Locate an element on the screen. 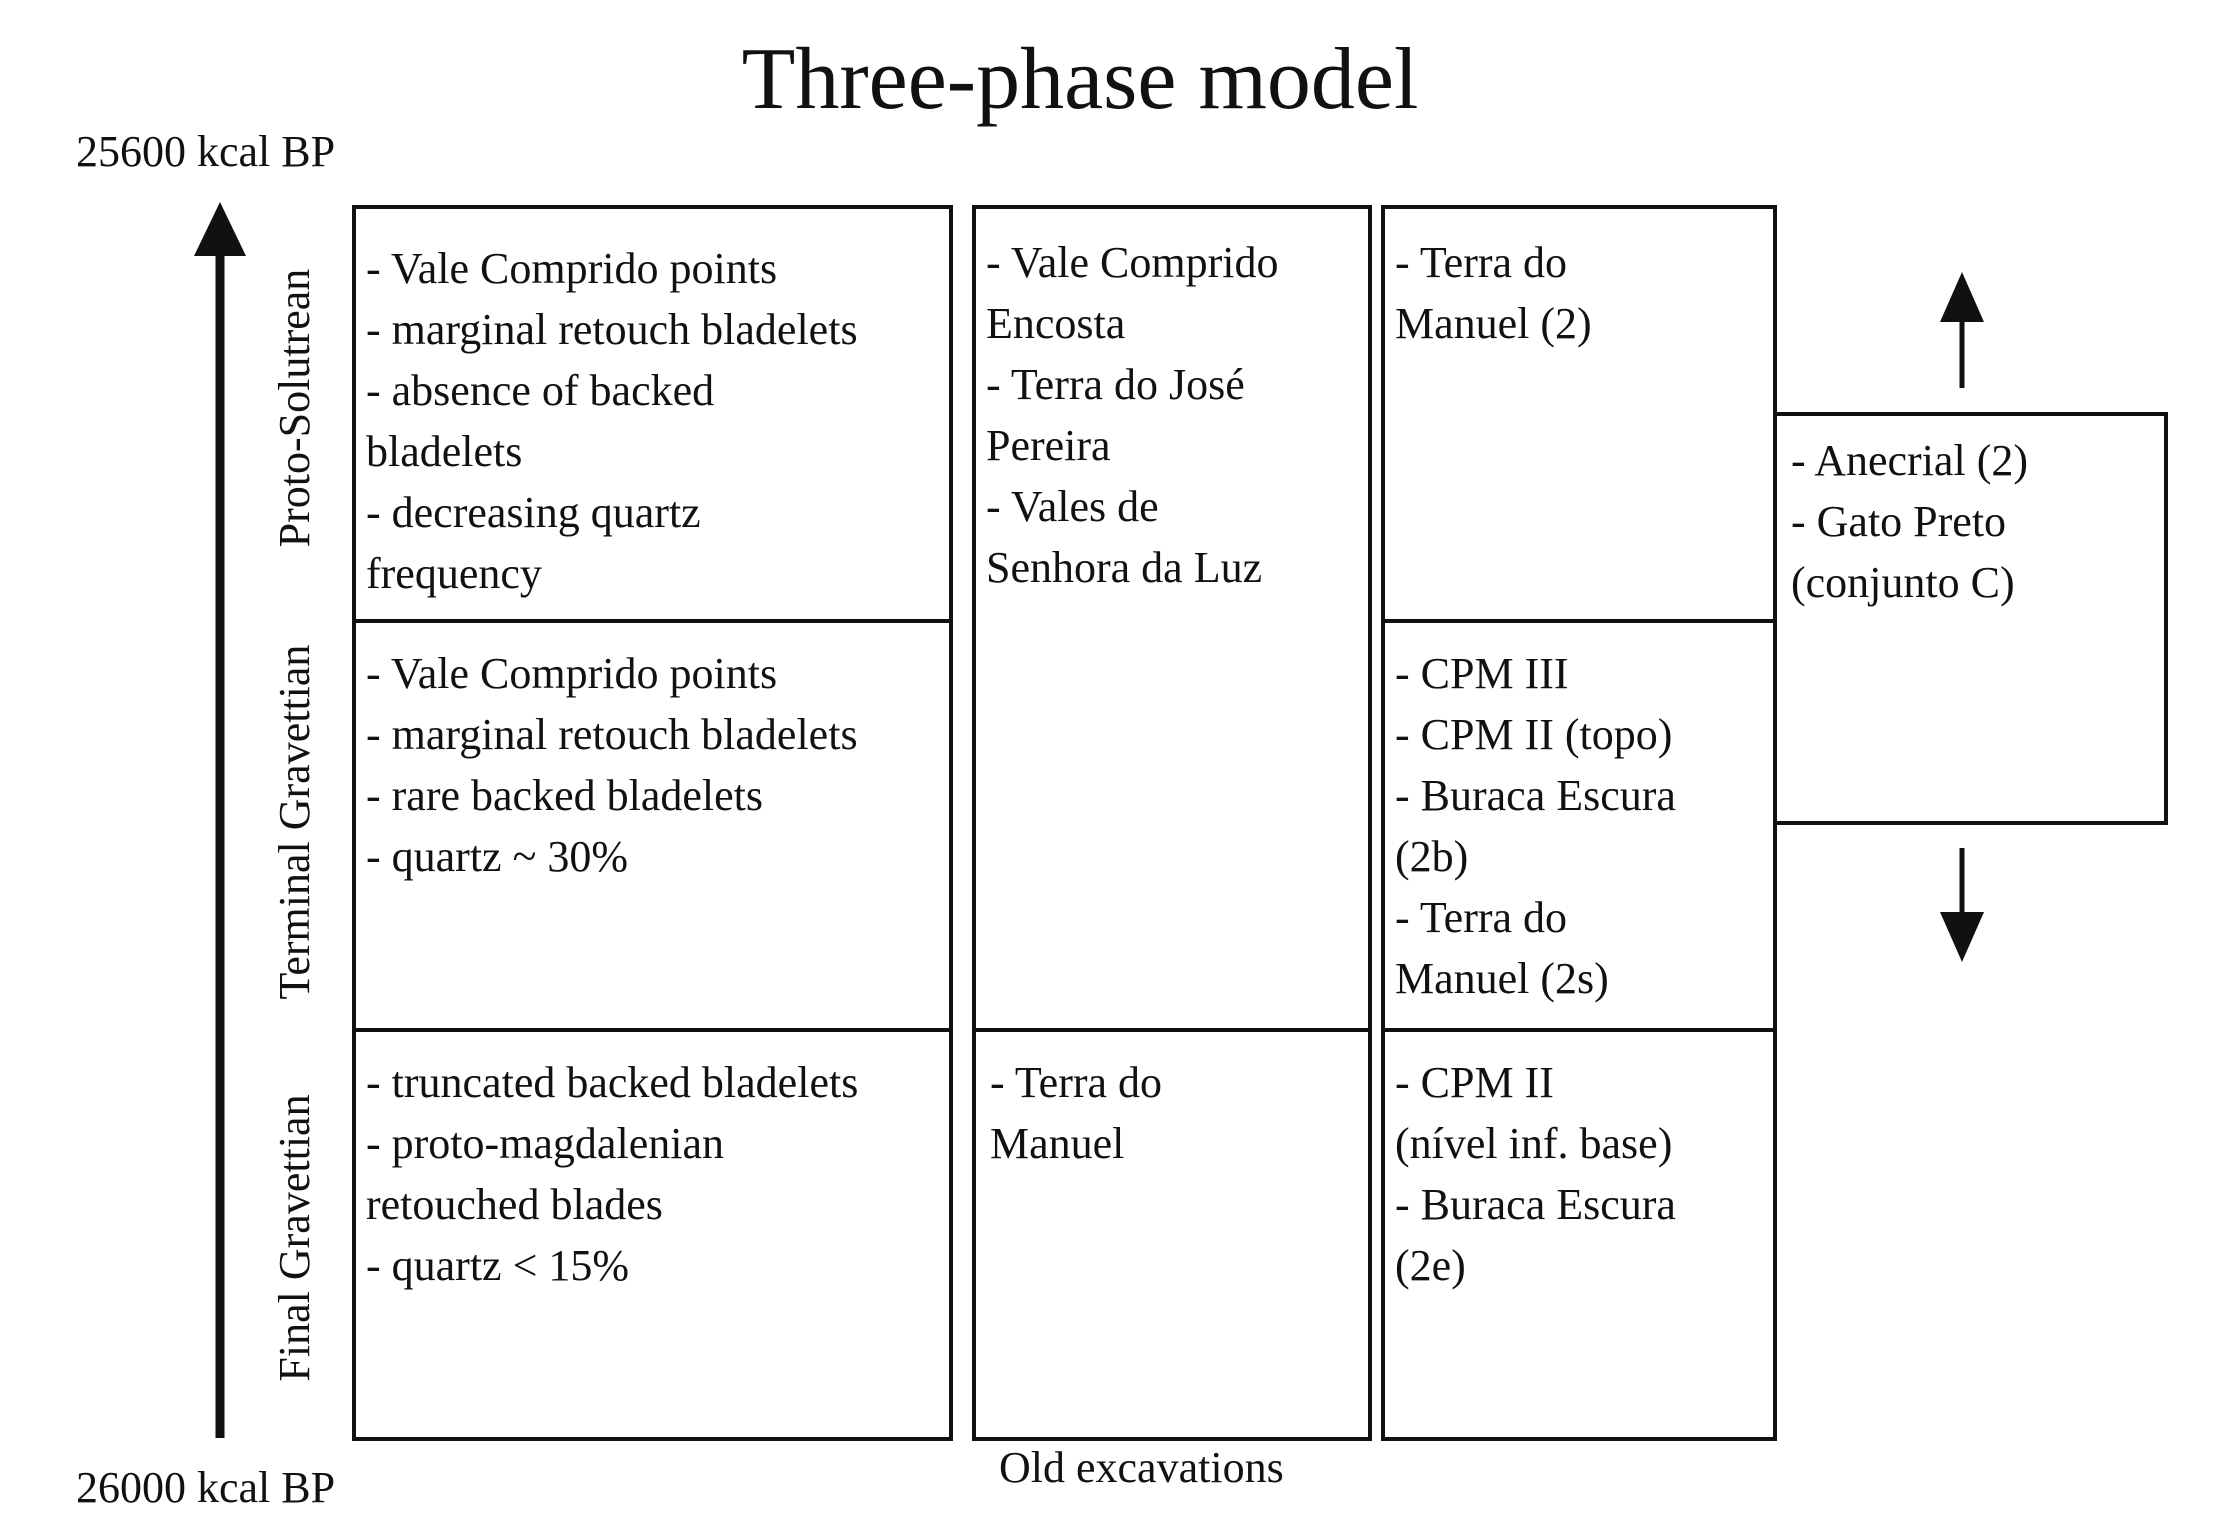 This screenshot has height=1533, width=2217. arrow-down-icon is located at coordinates (1962, 905).